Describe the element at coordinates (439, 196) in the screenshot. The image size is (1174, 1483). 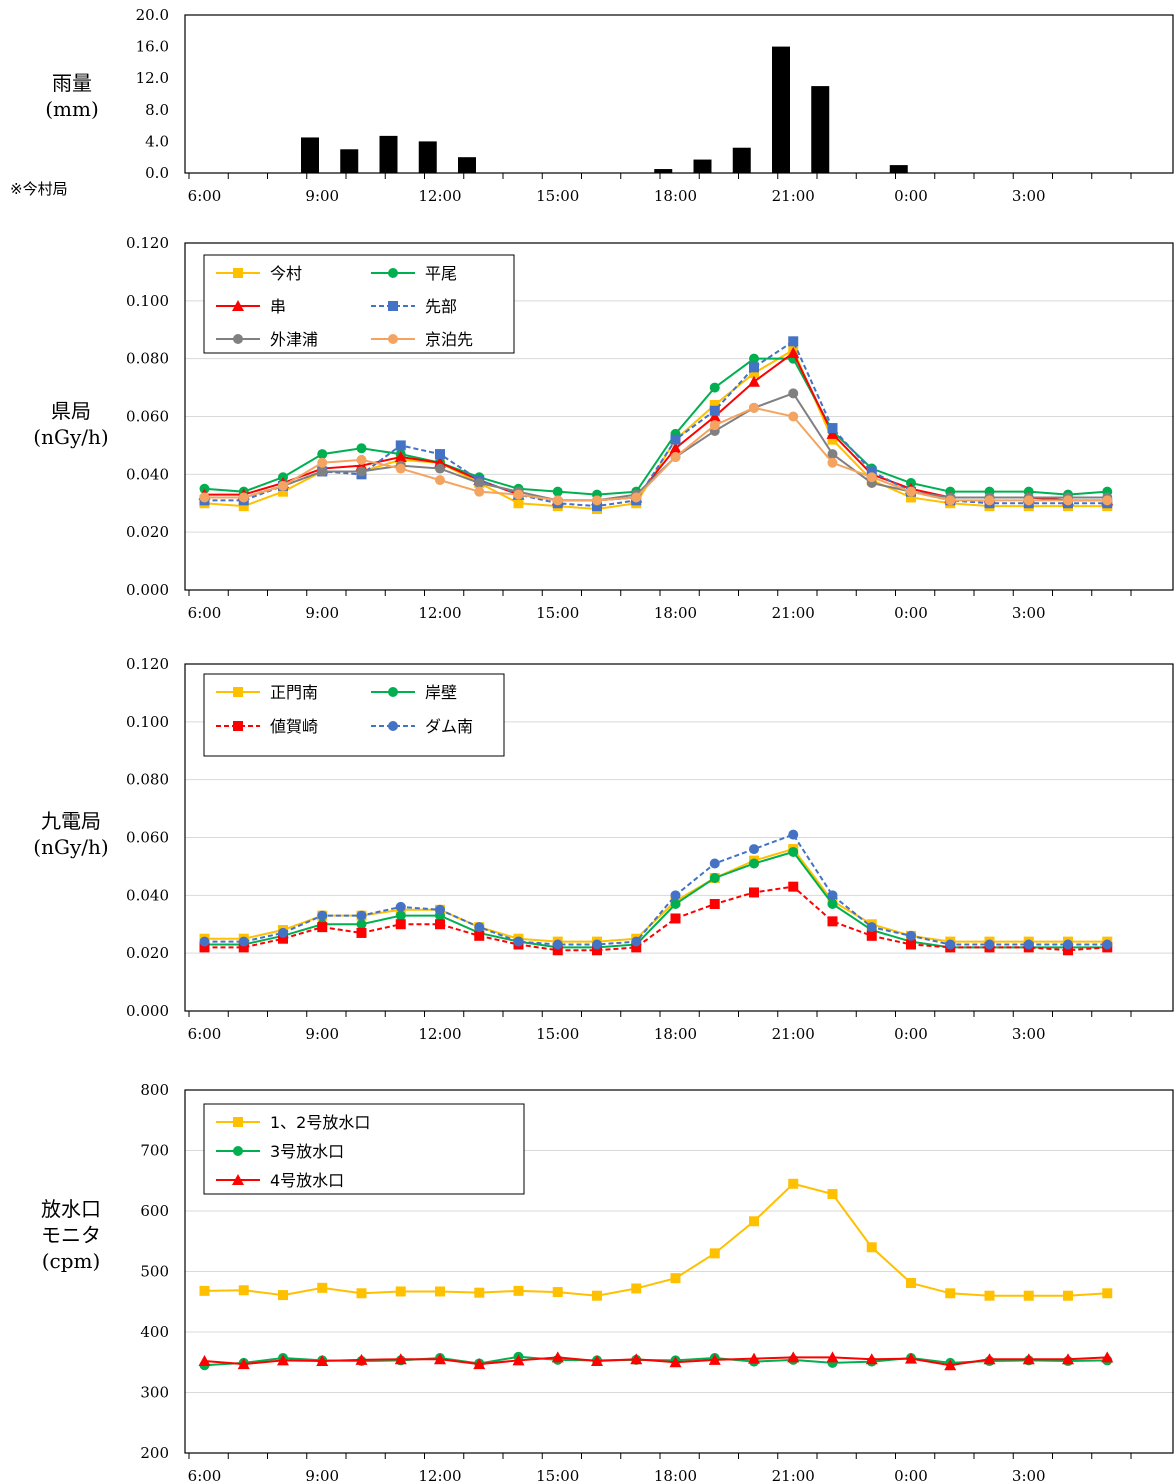
I see `rain-x-tick-label: 12:00` at that location.